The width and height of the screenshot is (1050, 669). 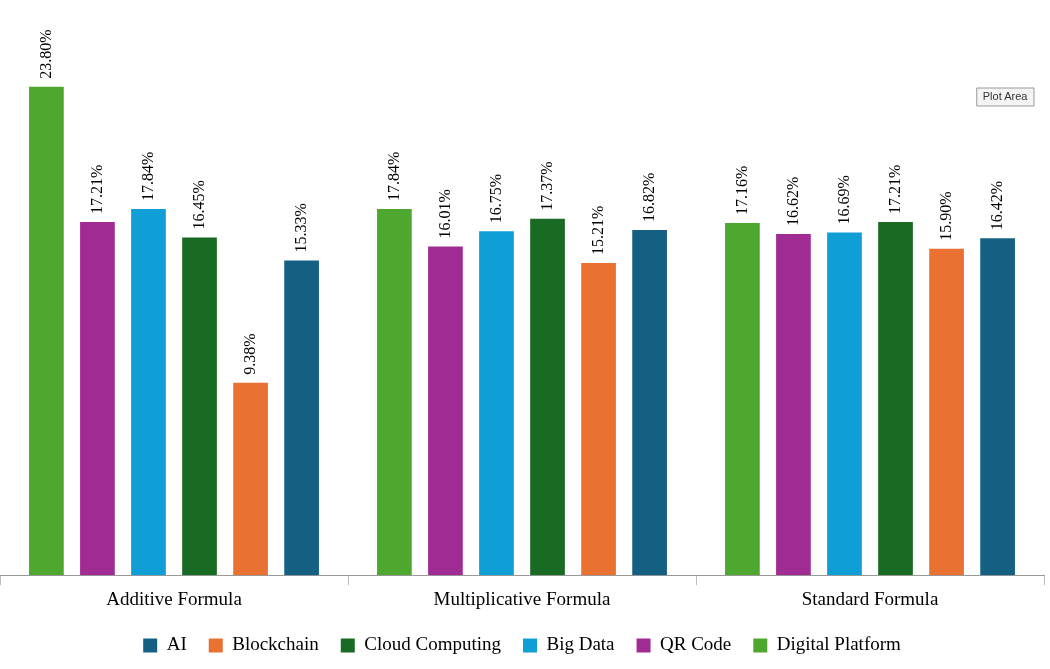 I want to click on data-label: 16.82%, so click(x=648, y=197).